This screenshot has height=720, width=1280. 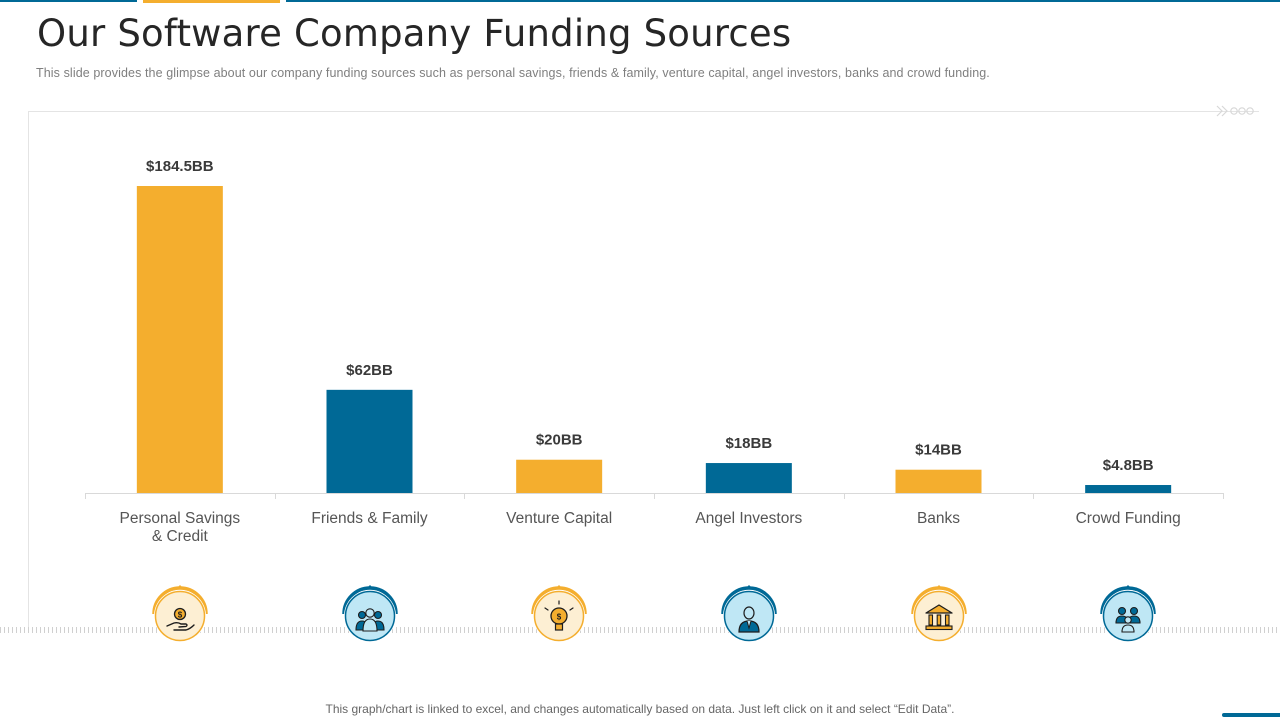 I want to click on category-label-3: Venture Capital, so click(x=559, y=518).